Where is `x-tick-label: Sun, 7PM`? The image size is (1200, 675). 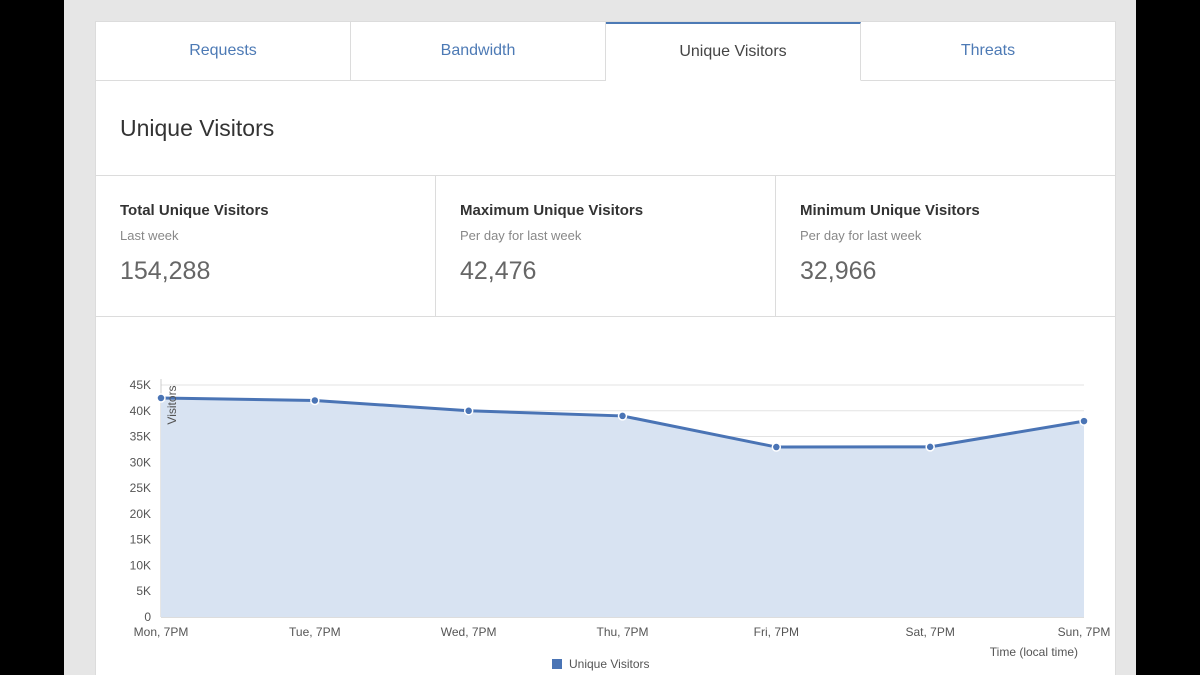 x-tick-label: Sun, 7PM is located at coordinates (1084, 632).